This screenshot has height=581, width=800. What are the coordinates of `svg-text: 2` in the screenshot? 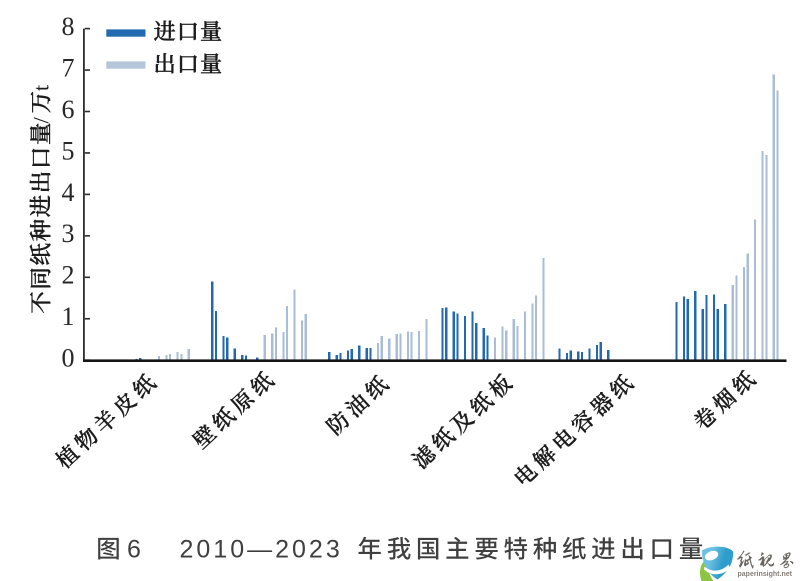 It's located at (68, 275).